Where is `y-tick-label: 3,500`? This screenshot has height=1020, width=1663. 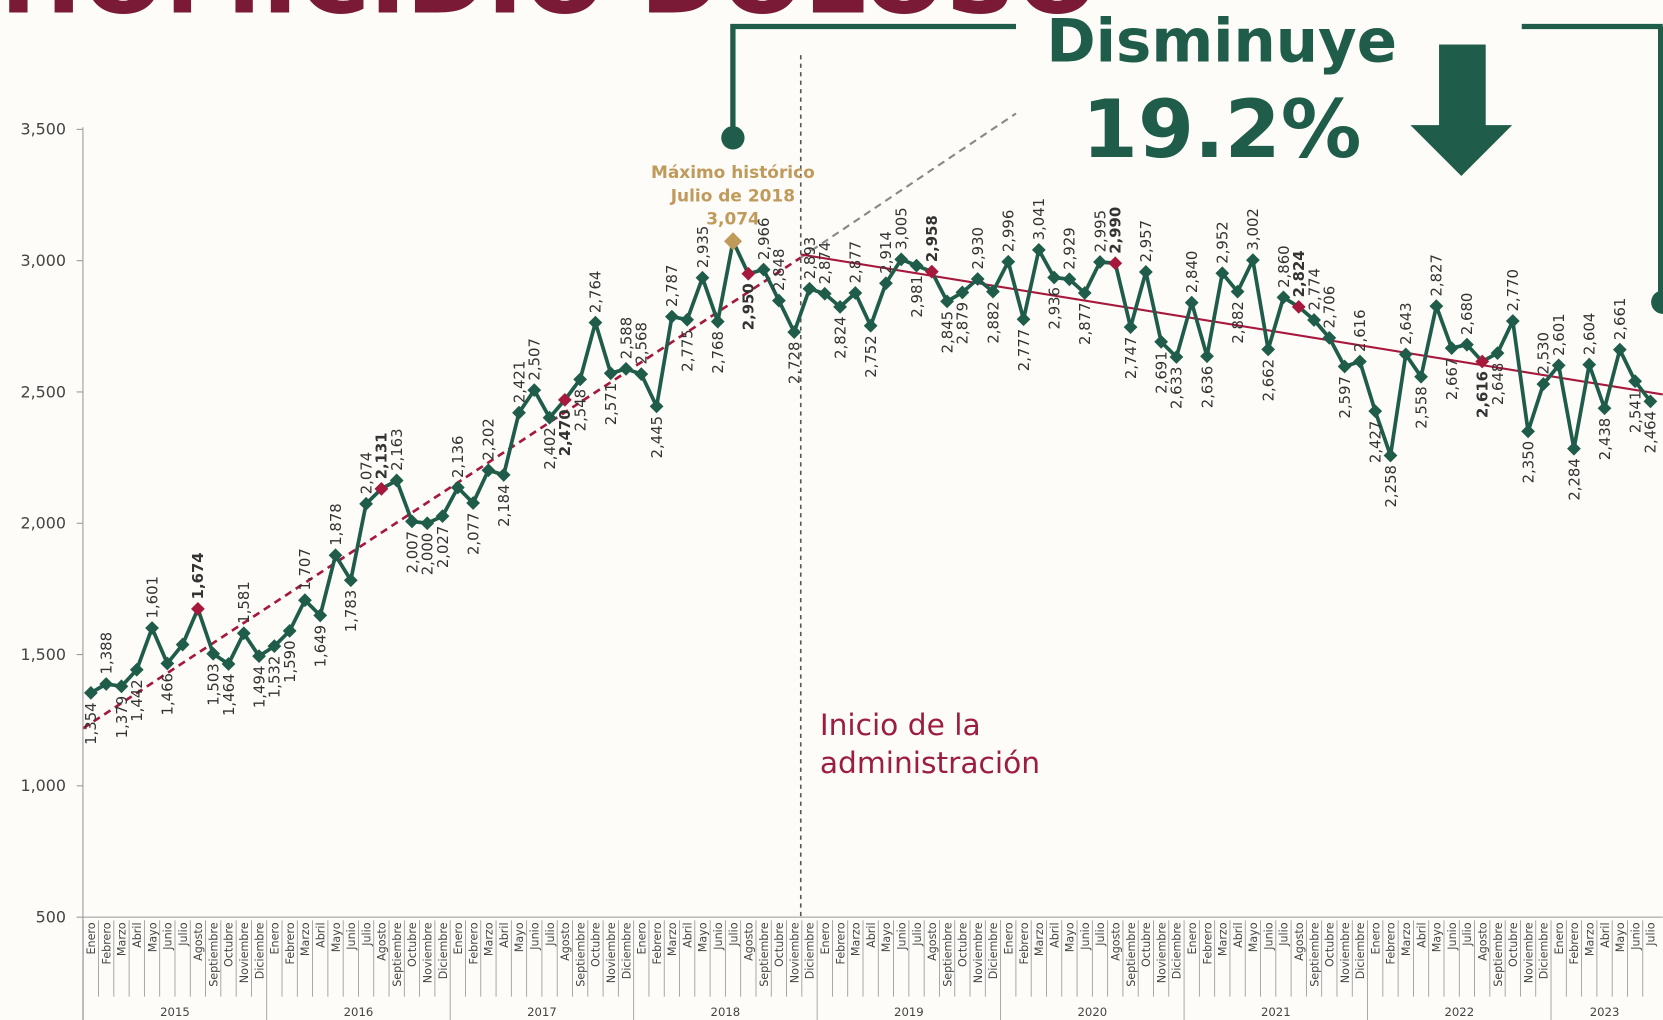 y-tick-label: 3,500 is located at coordinates (43, 129).